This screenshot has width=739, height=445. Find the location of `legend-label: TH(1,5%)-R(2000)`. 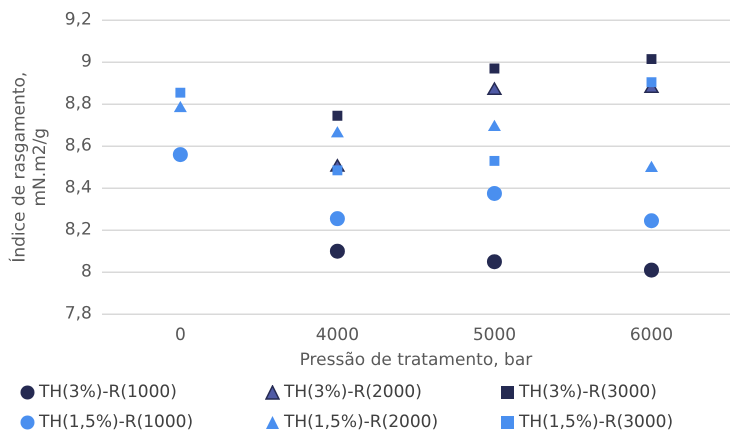

legend-label: TH(1,5%)-R(2000) is located at coordinates (361, 422).